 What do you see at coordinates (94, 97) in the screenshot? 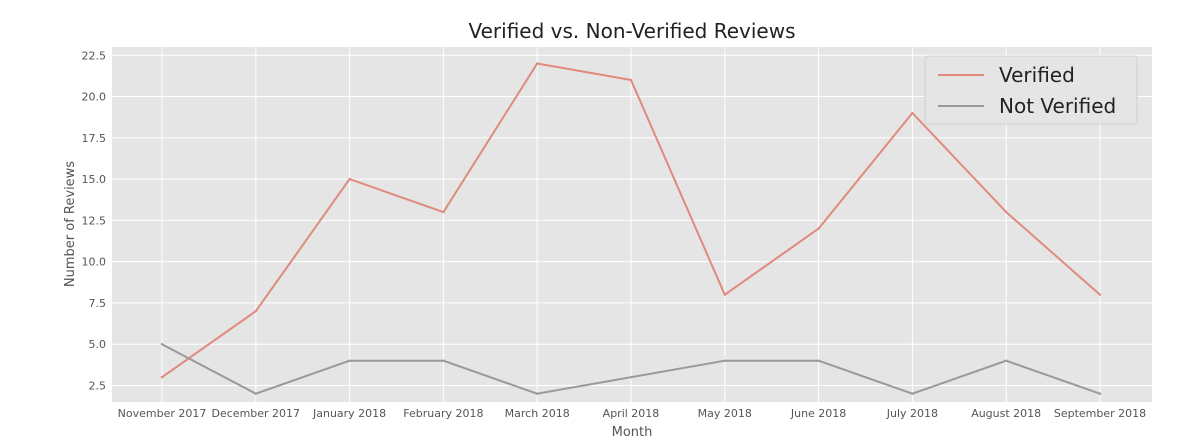
I see `y-tick-label: 20.0` at bounding box center [94, 97].